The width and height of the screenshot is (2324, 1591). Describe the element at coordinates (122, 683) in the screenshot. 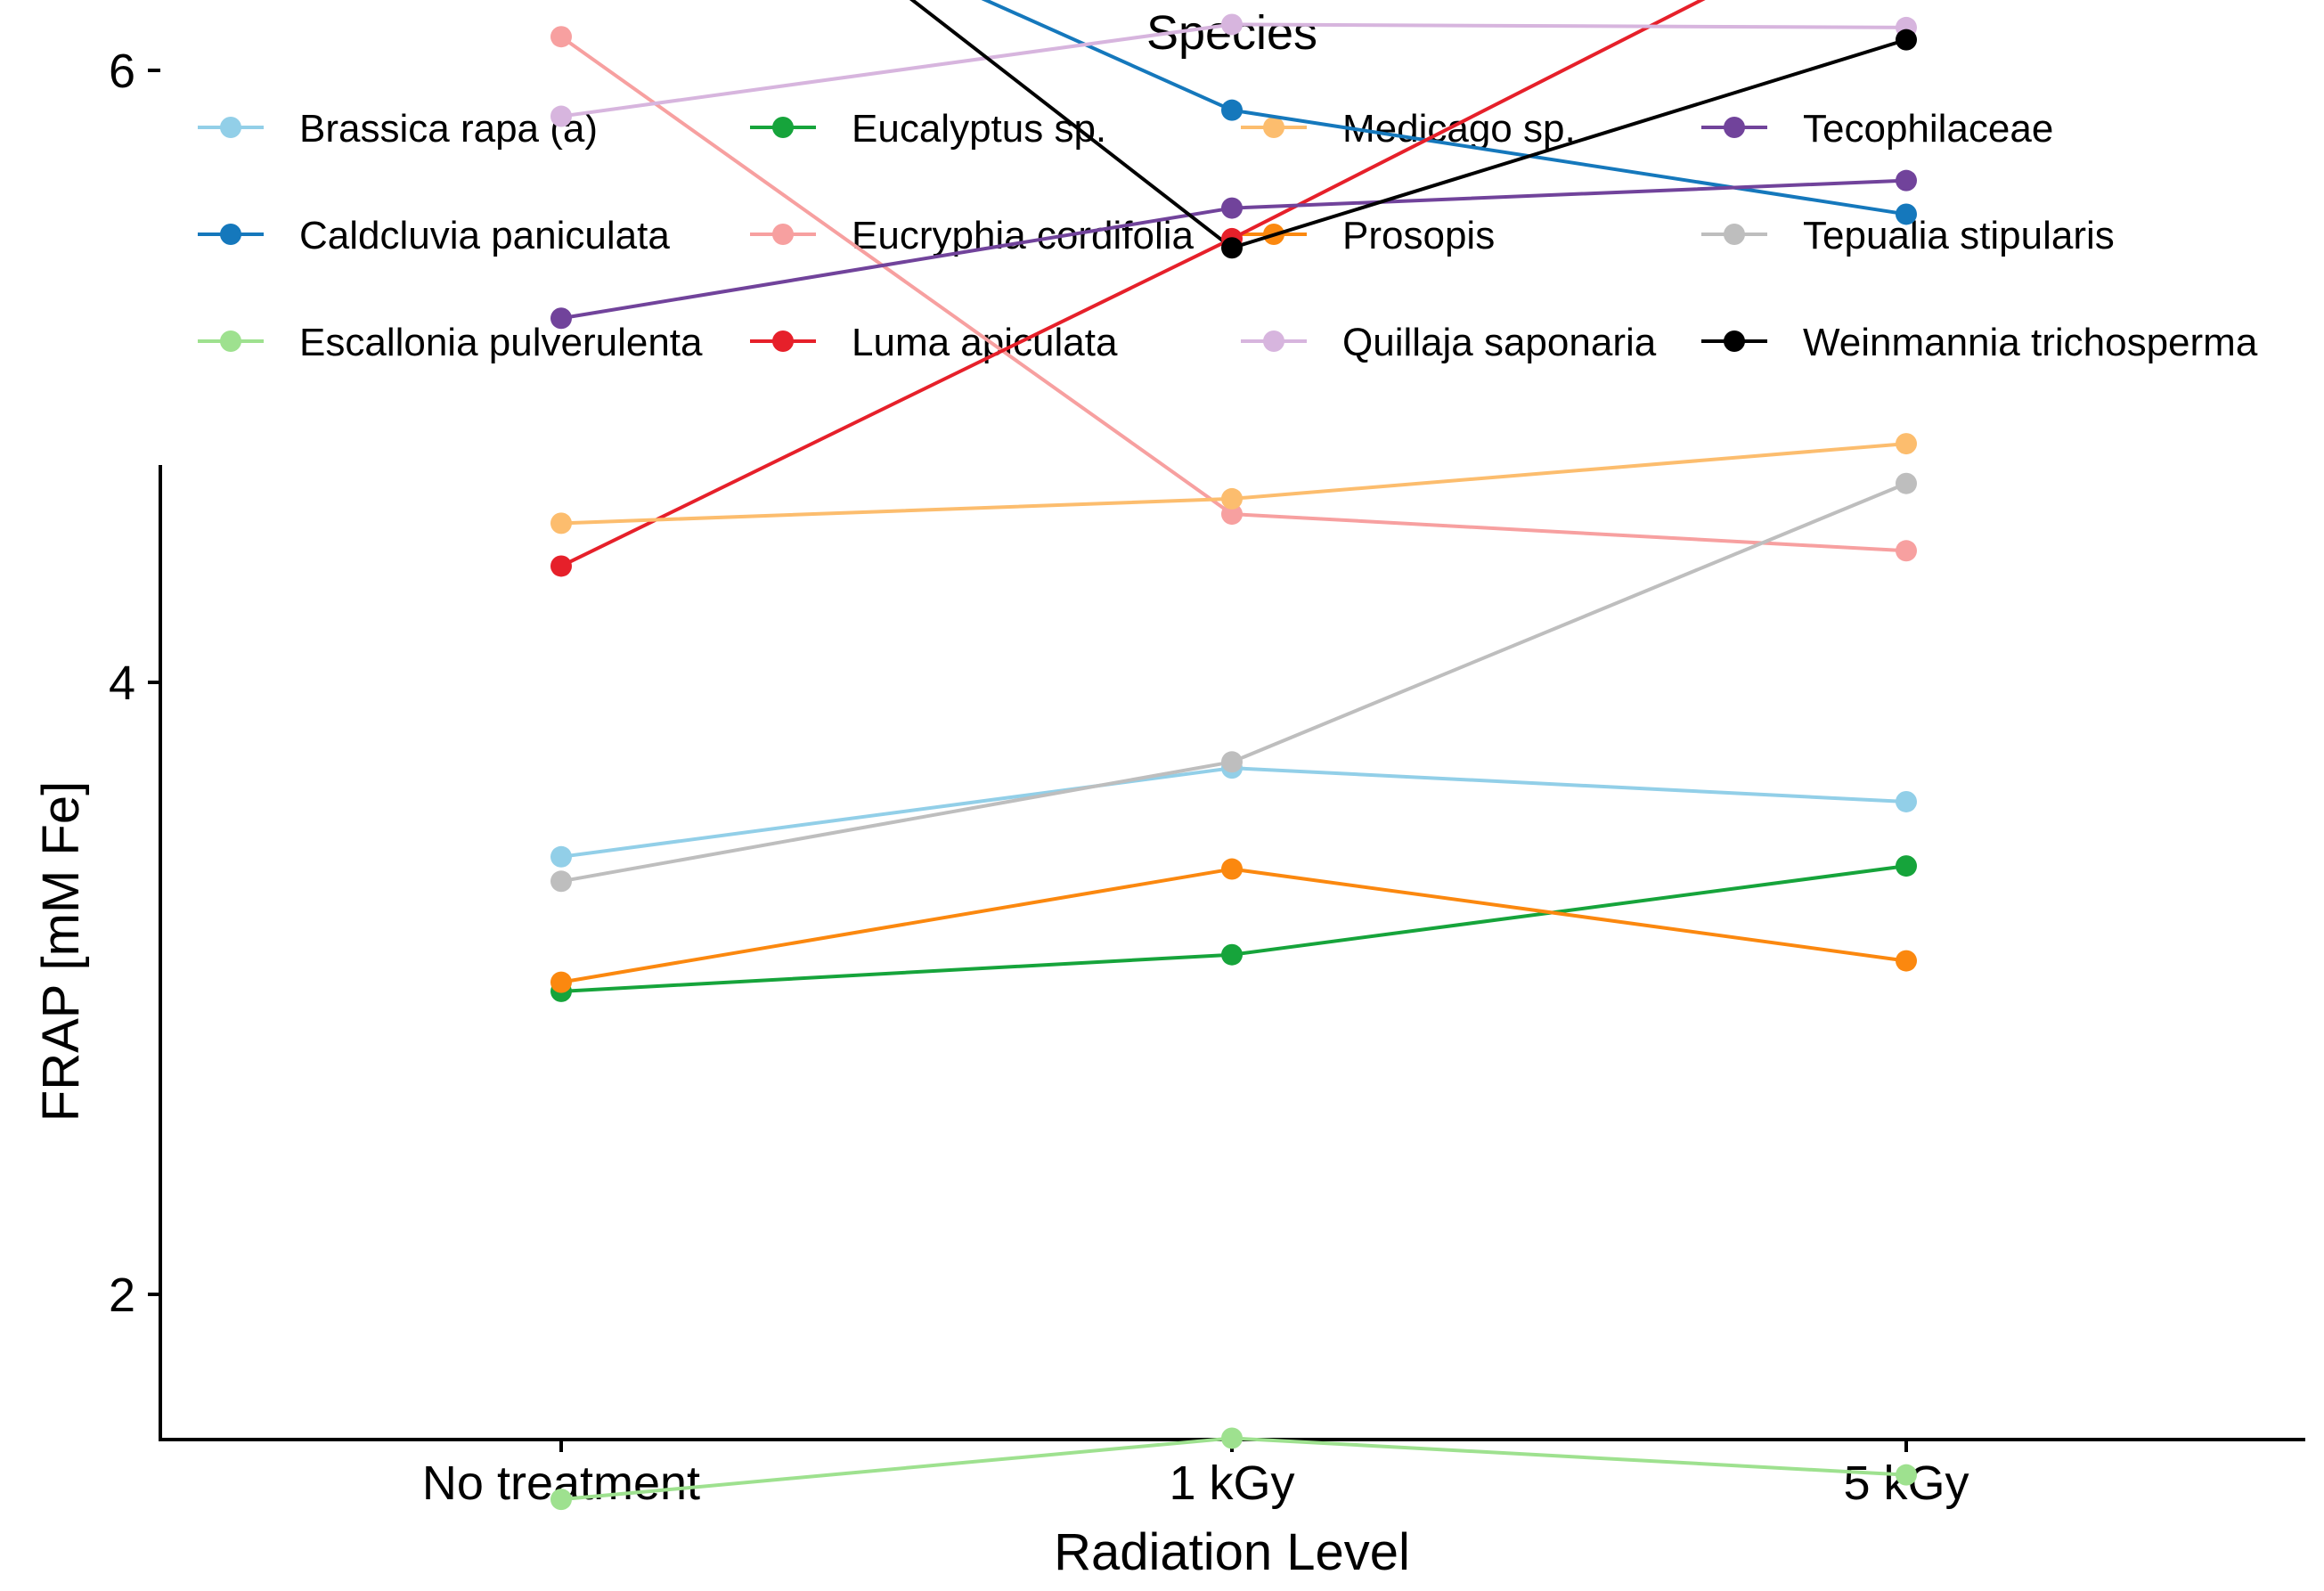

I see `y-tick-label: 4` at that location.